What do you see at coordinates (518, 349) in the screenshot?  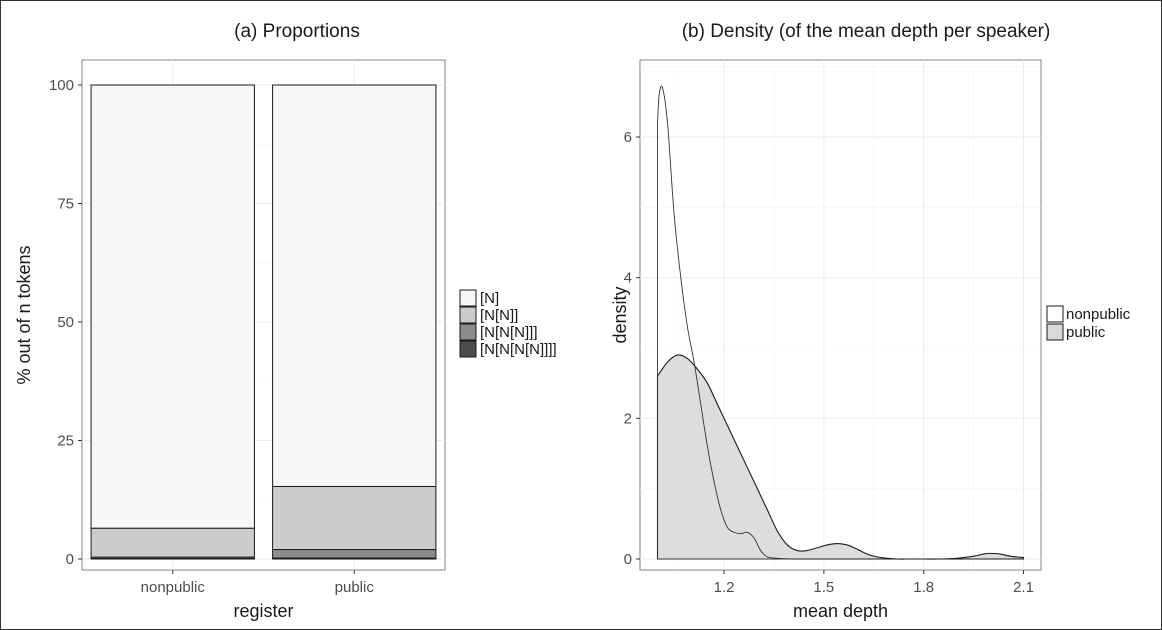 I see `legend-label: [N[N[N[N]]]]` at bounding box center [518, 349].